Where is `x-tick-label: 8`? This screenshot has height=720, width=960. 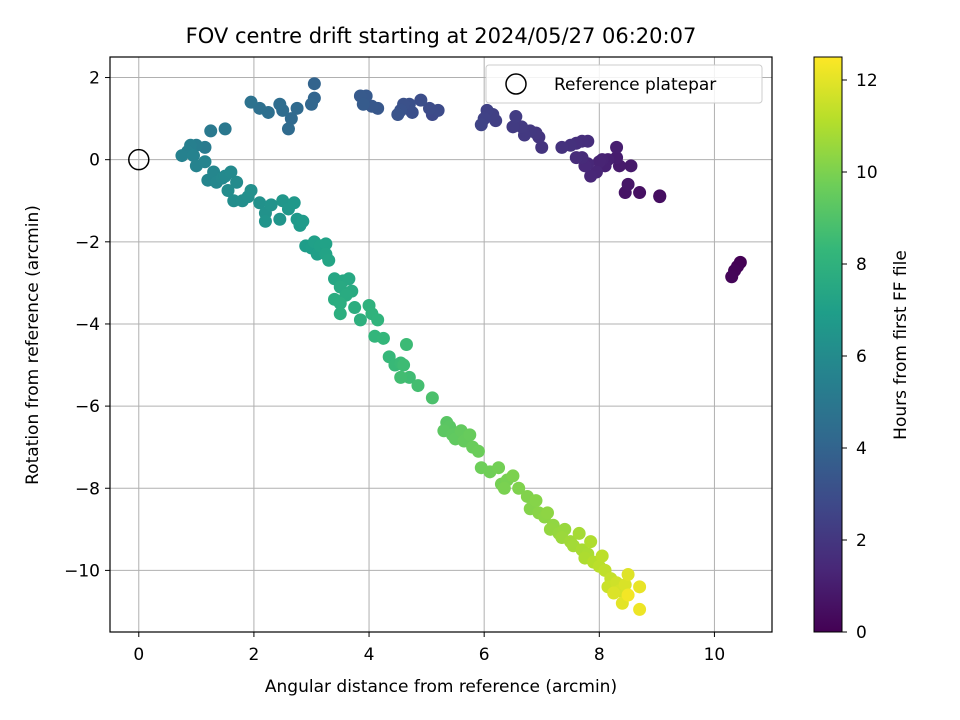 x-tick-label: 8 is located at coordinates (599, 655).